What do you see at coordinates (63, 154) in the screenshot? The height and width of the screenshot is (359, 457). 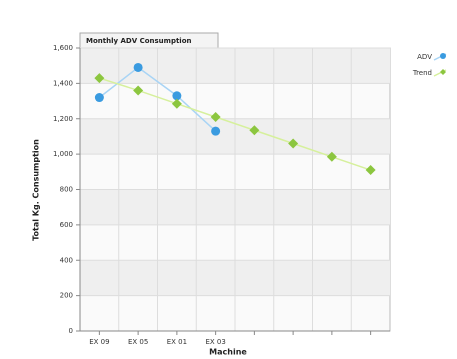 I see `y-tick-label: 1,000` at bounding box center [63, 154].